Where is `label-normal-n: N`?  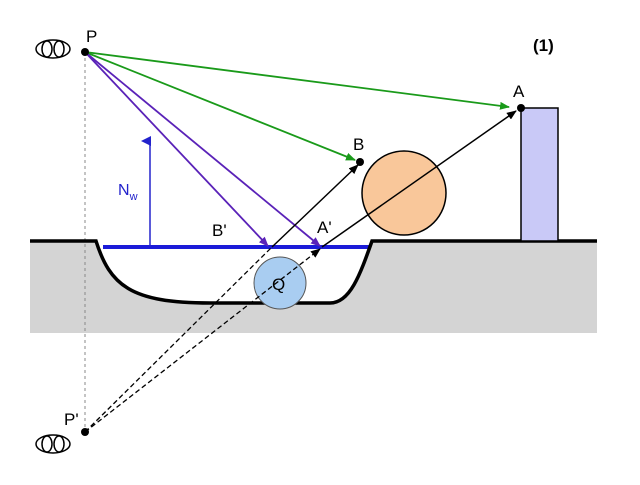
label-normal-n: N is located at coordinates (124, 190).